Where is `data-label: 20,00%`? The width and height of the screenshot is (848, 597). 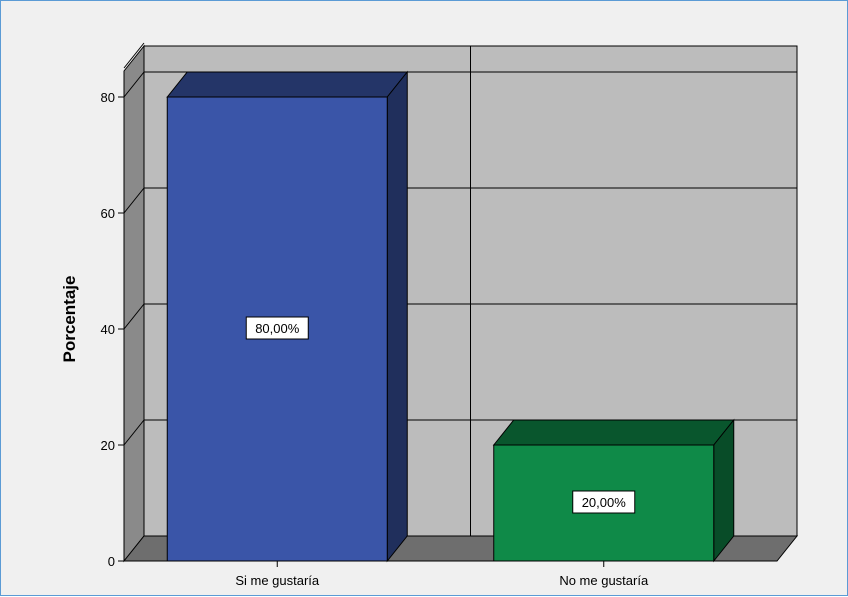
data-label: 20,00% is located at coordinates (604, 502).